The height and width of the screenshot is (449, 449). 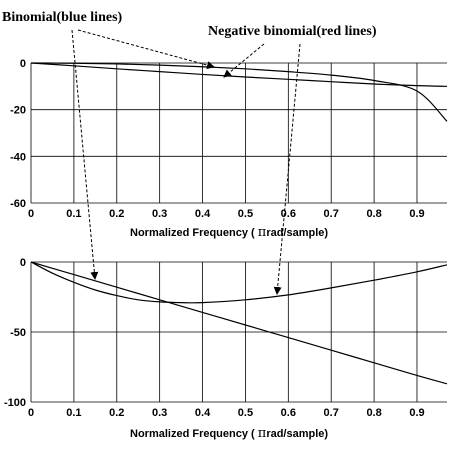 I want to click on top-x-tick-label: 0, so click(x=31, y=214).